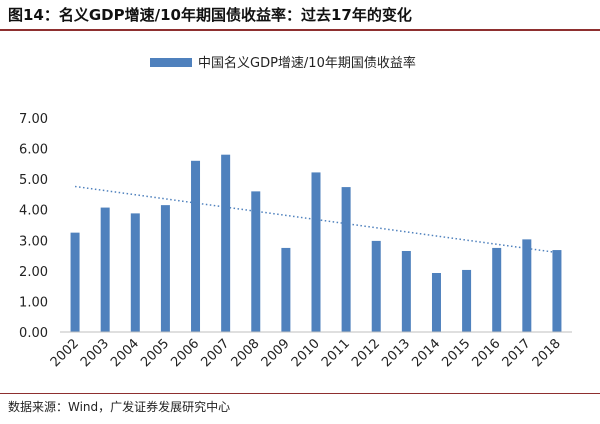  I want to click on y-tick-label: 6.00, so click(33, 150).